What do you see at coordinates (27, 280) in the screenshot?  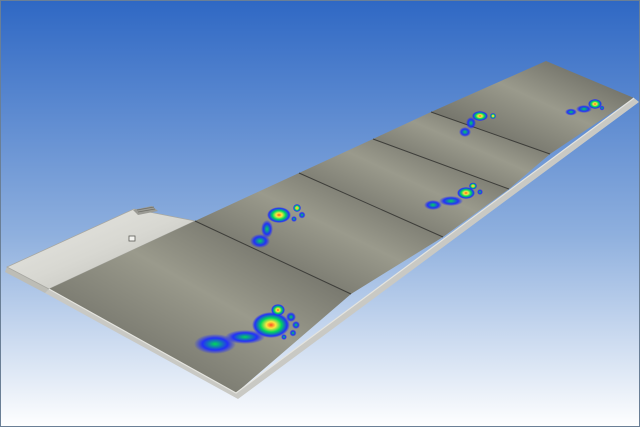 I see `platform-edge` at bounding box center [27, 280].